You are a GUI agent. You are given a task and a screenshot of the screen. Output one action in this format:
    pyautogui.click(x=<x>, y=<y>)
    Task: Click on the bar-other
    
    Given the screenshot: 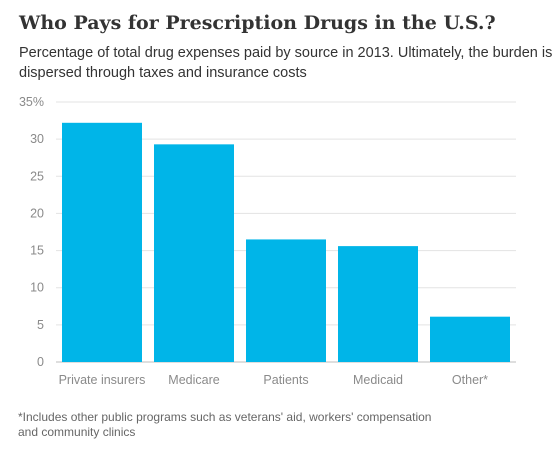 What is the action you would take?
    pyautogui.click(x=470, y=339)
    